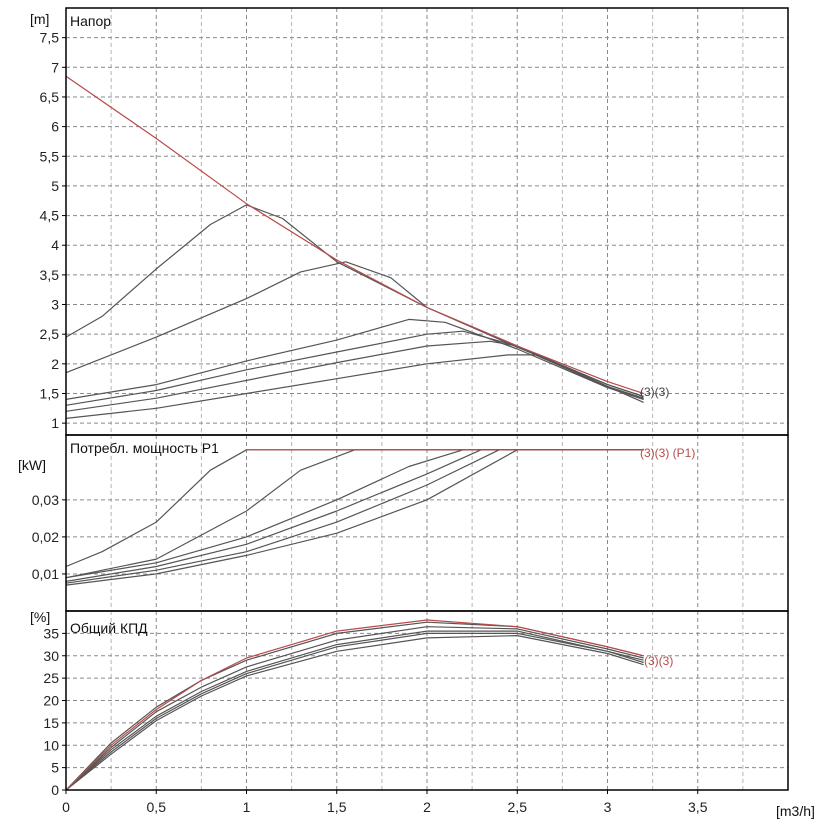 Image resolution: width=840 pixels, height=840 pixels. What do you see at coordinates (109, 628) in the screenshot?
I see `efficiency-panel-title: Общий КПД` at bounding box center [109, 628].